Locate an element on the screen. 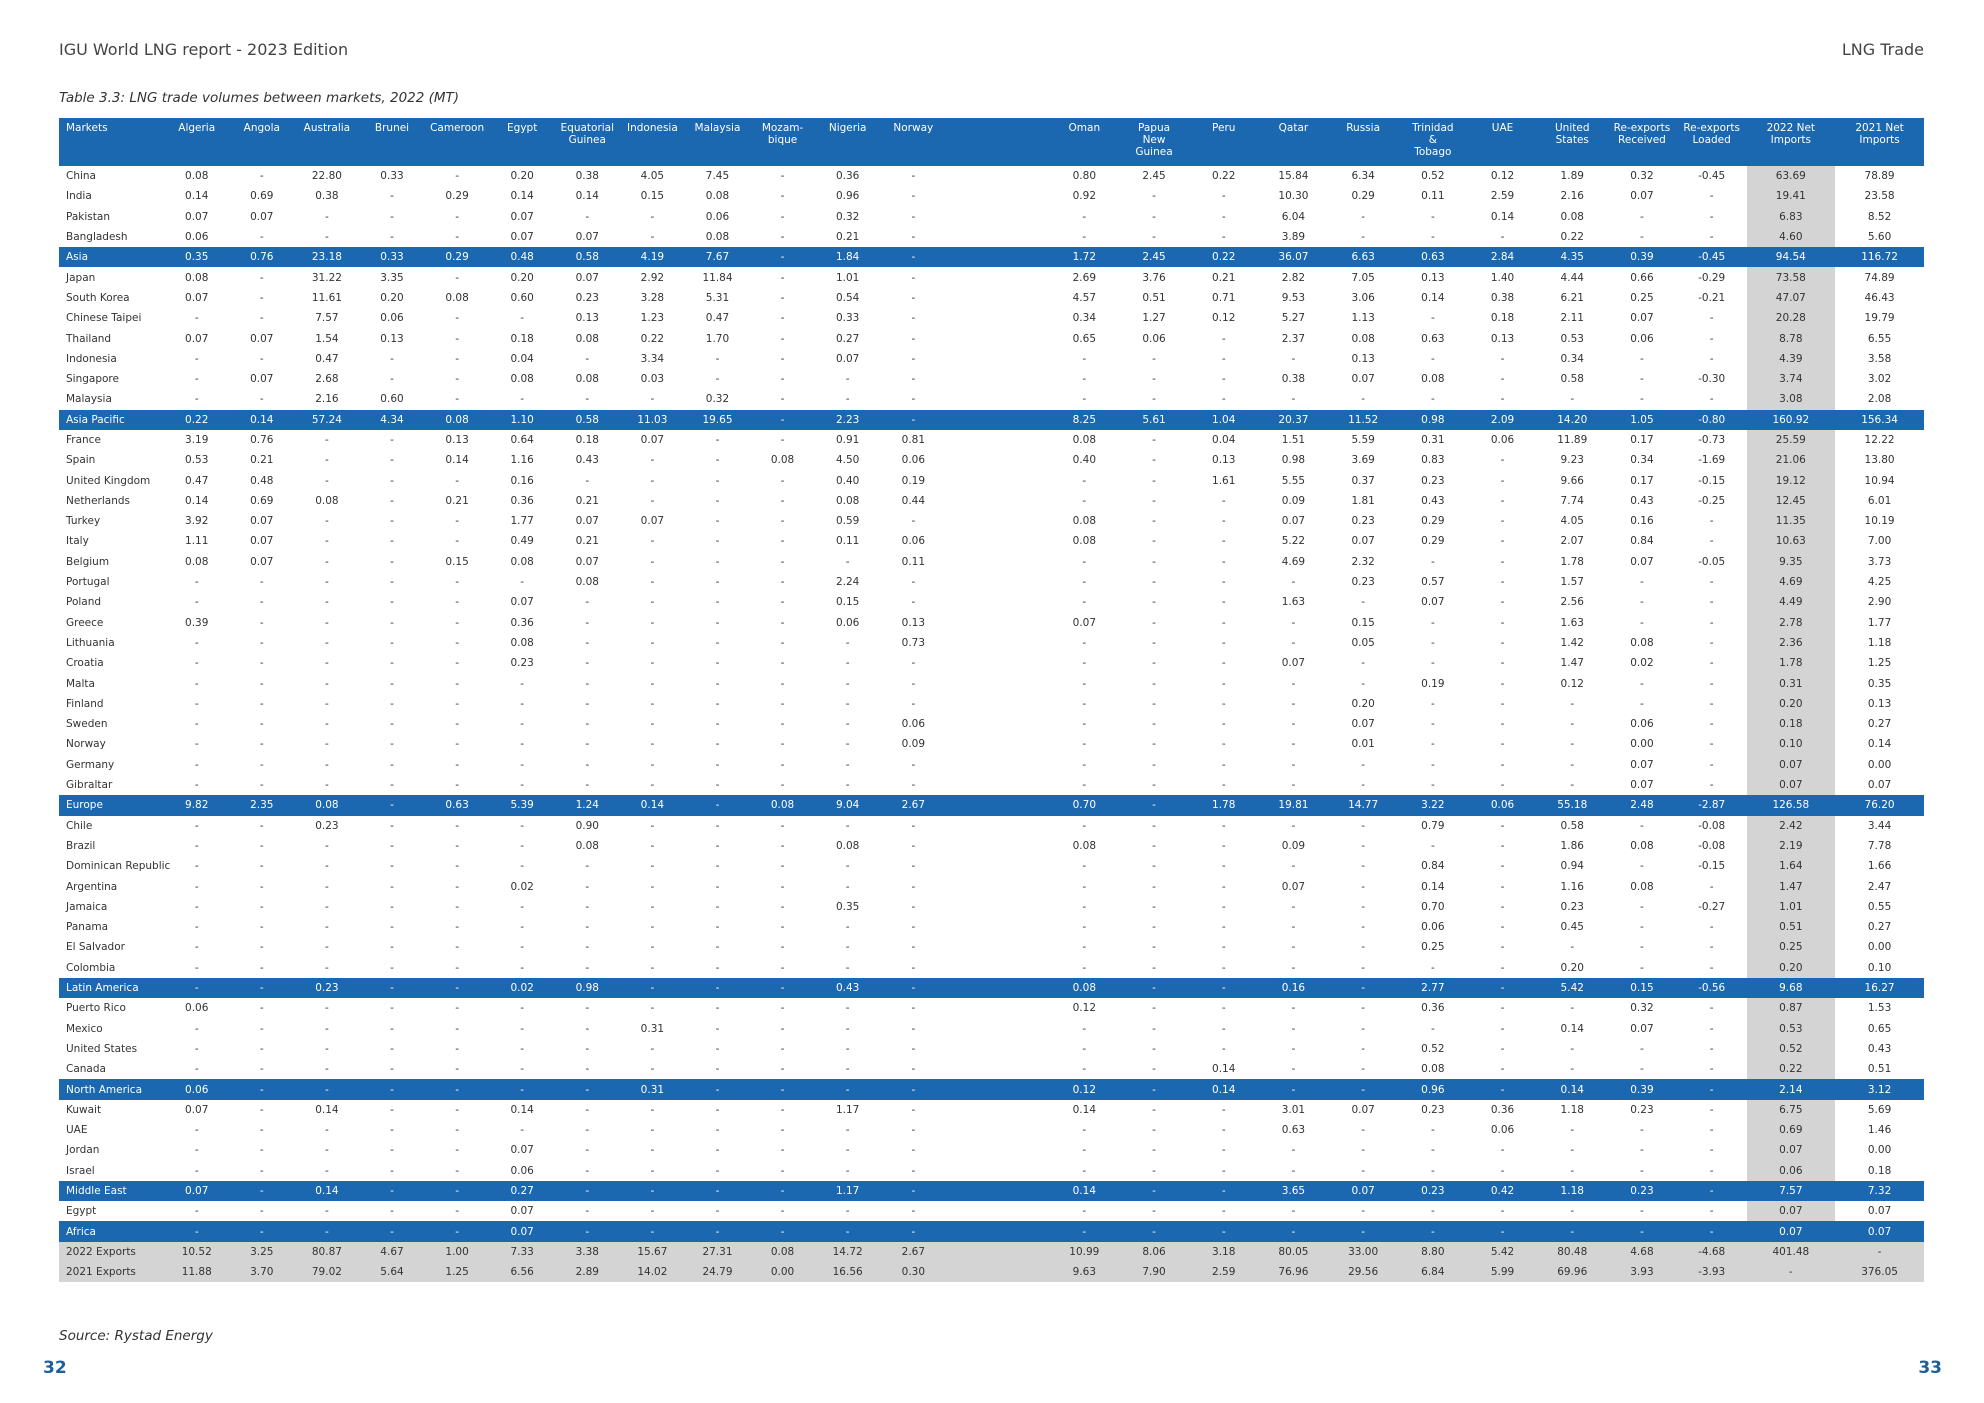  cell: 5.59 is located at coordinates (1363, 440).